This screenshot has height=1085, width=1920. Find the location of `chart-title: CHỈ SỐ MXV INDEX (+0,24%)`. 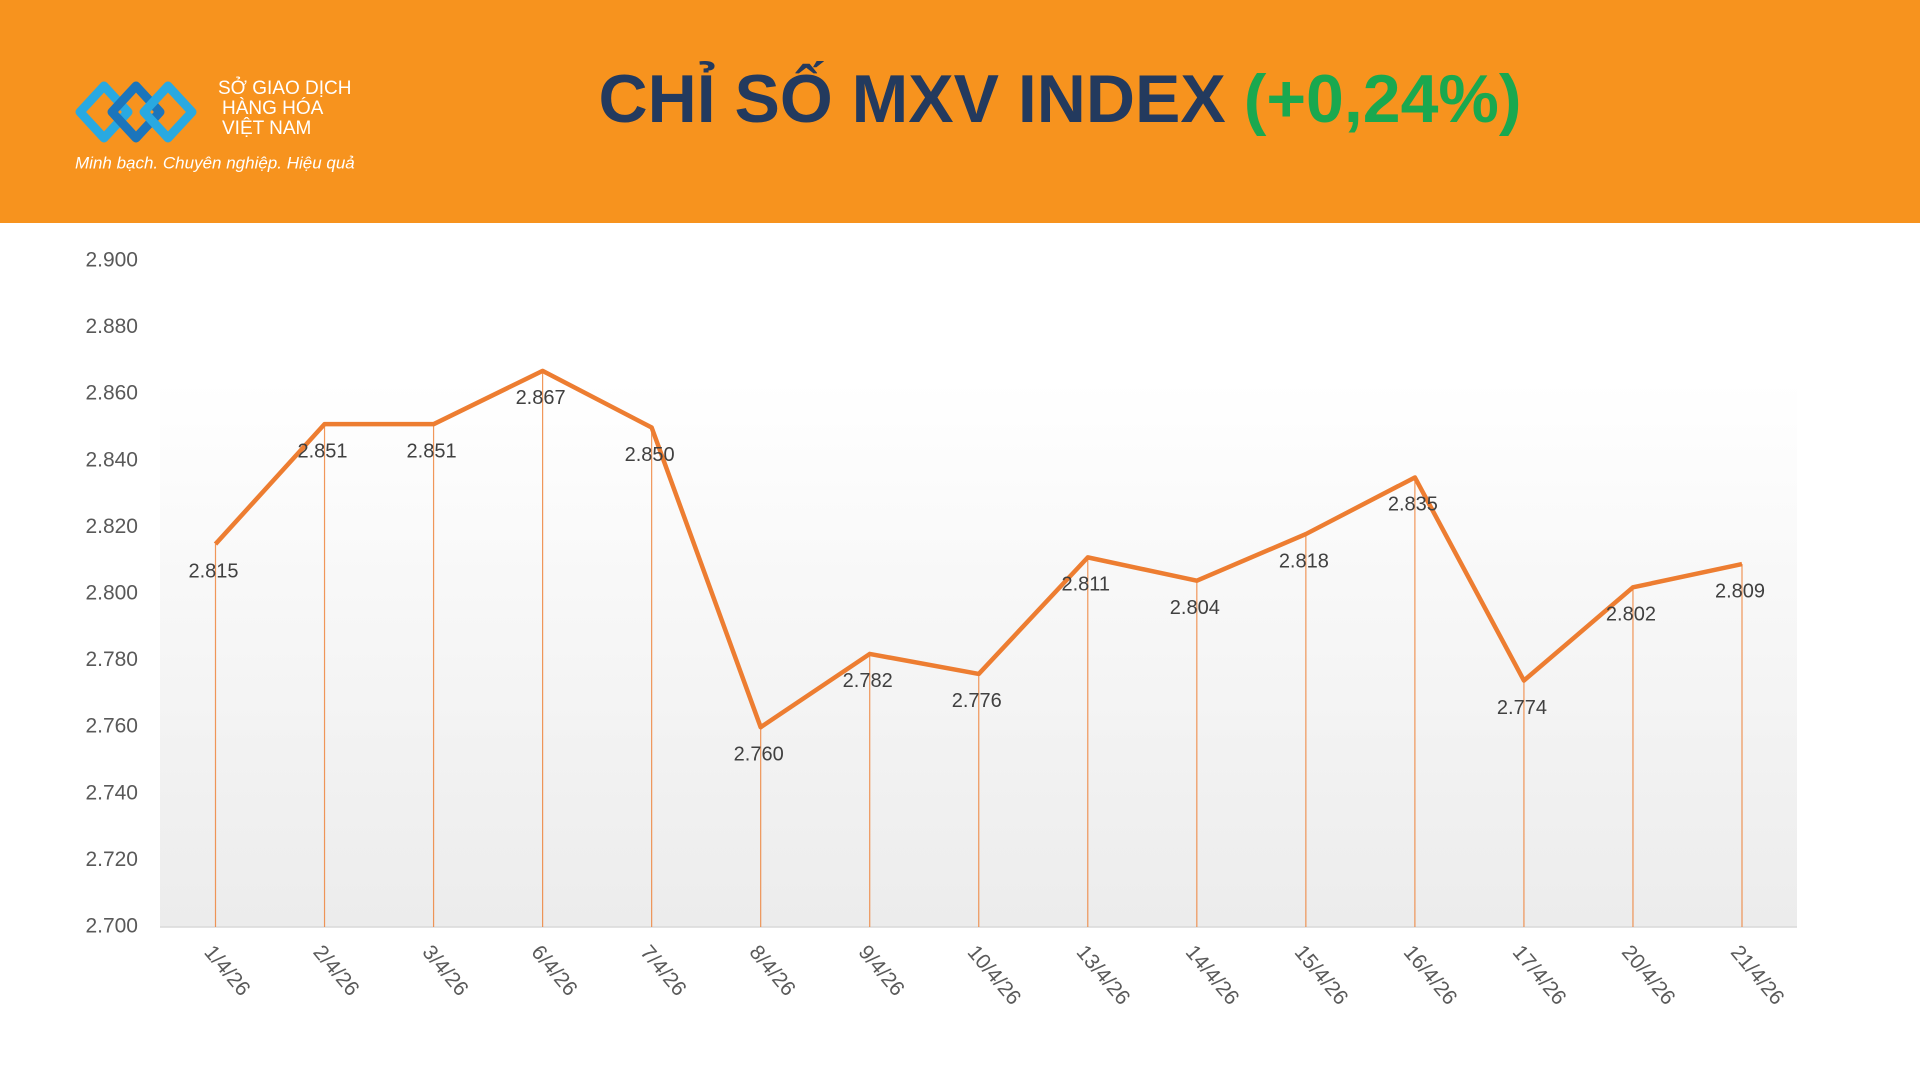

chart-title: CHỈ SỐ MXV INDEX (+0,24%) is located at coordinates (1059, 98).